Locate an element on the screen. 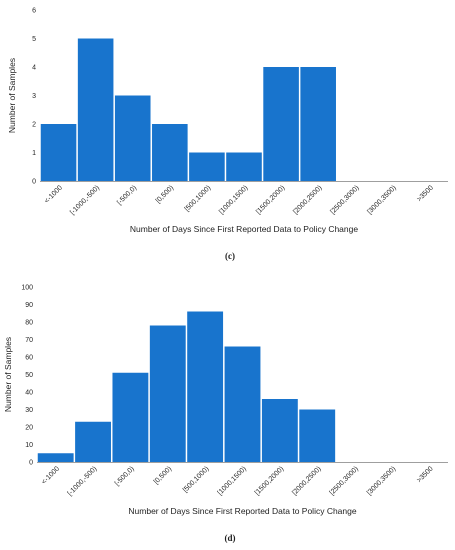 Image resolution: width=455 pixels, height=550 pixels. panel-caption: (c) is located at coordinates (230, 256).